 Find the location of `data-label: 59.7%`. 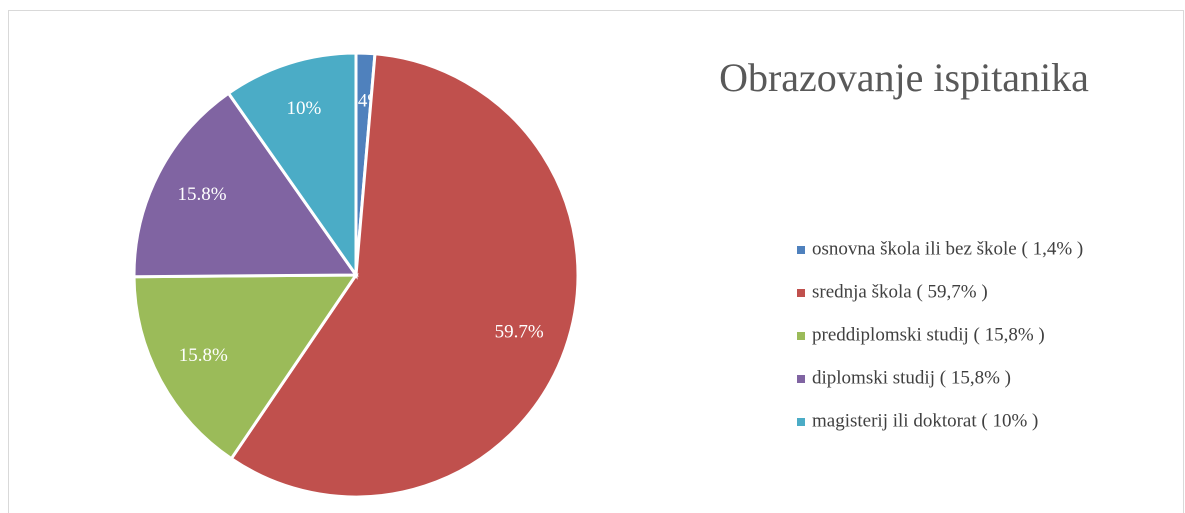

data-label: 59.7% is located at coordinates (519, 331).